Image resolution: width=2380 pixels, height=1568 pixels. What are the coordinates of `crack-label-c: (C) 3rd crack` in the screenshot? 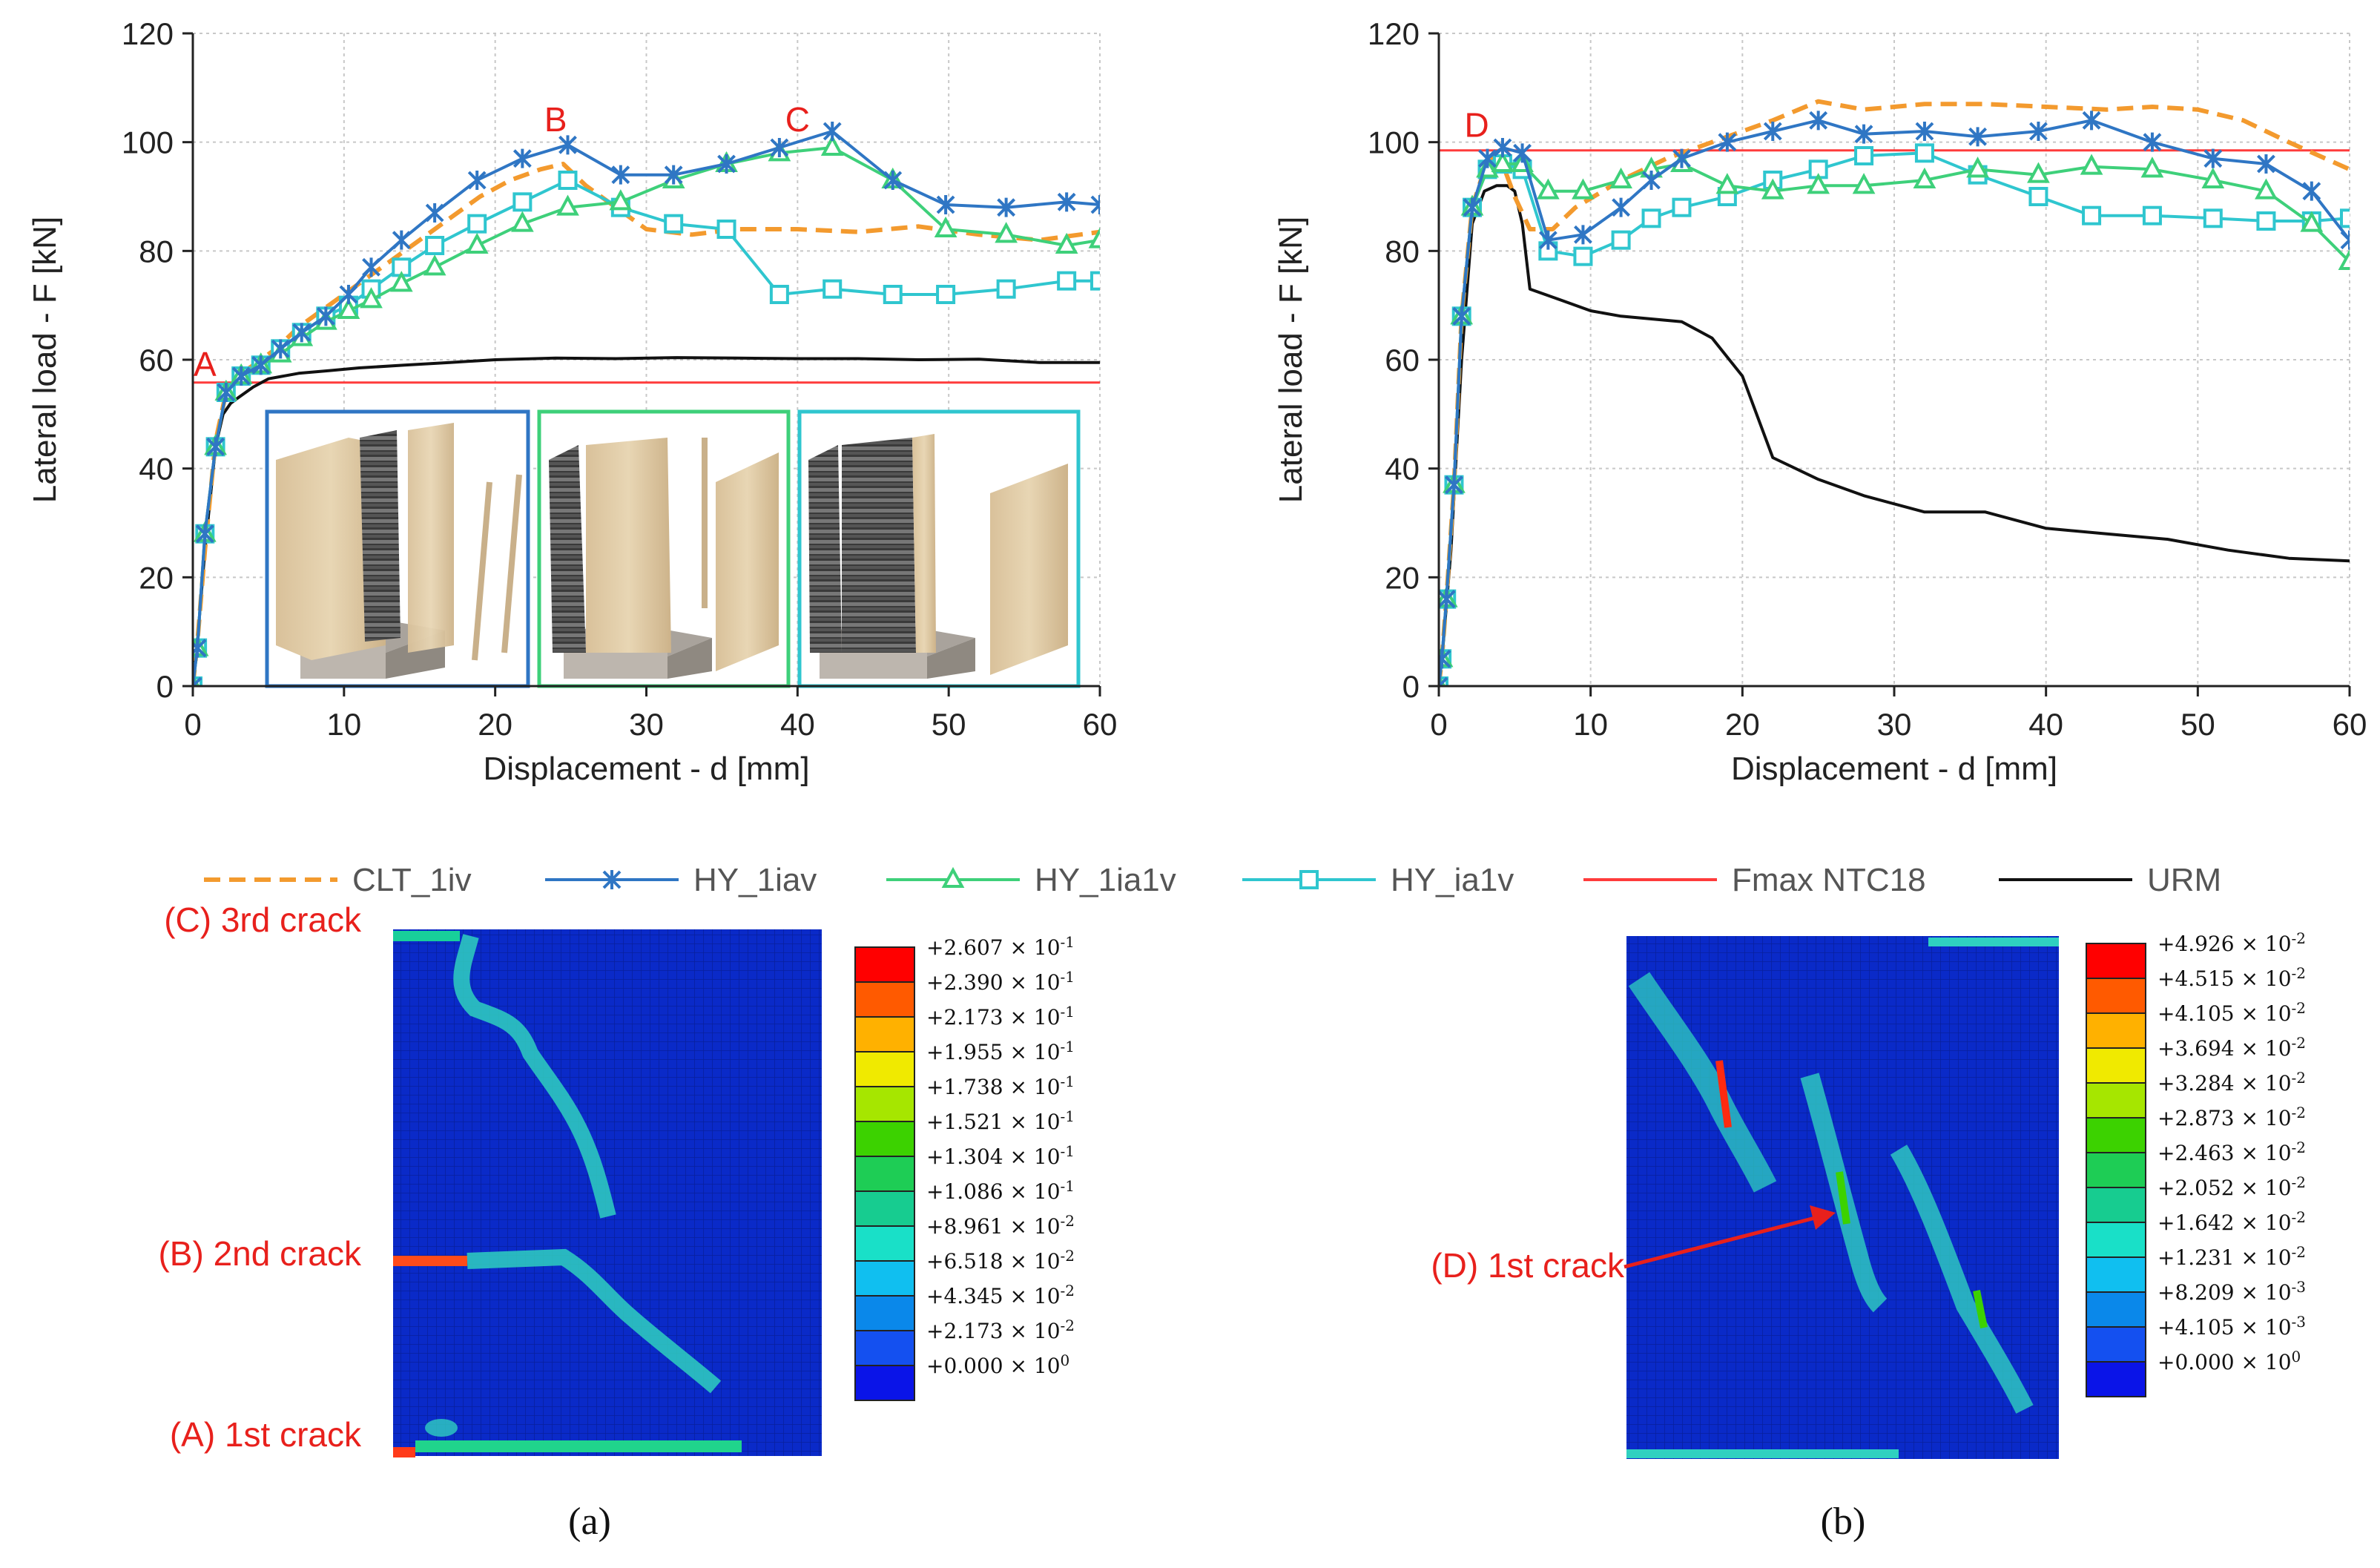 It's located at (263, 920).